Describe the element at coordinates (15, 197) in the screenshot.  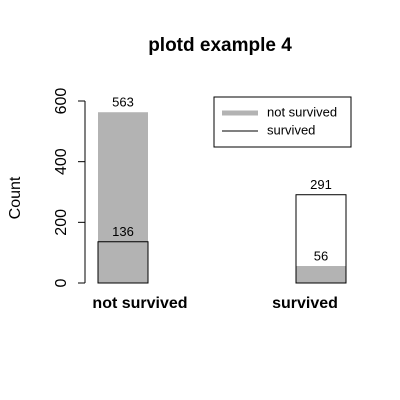
I see `y-axis-label: Count` at that location.